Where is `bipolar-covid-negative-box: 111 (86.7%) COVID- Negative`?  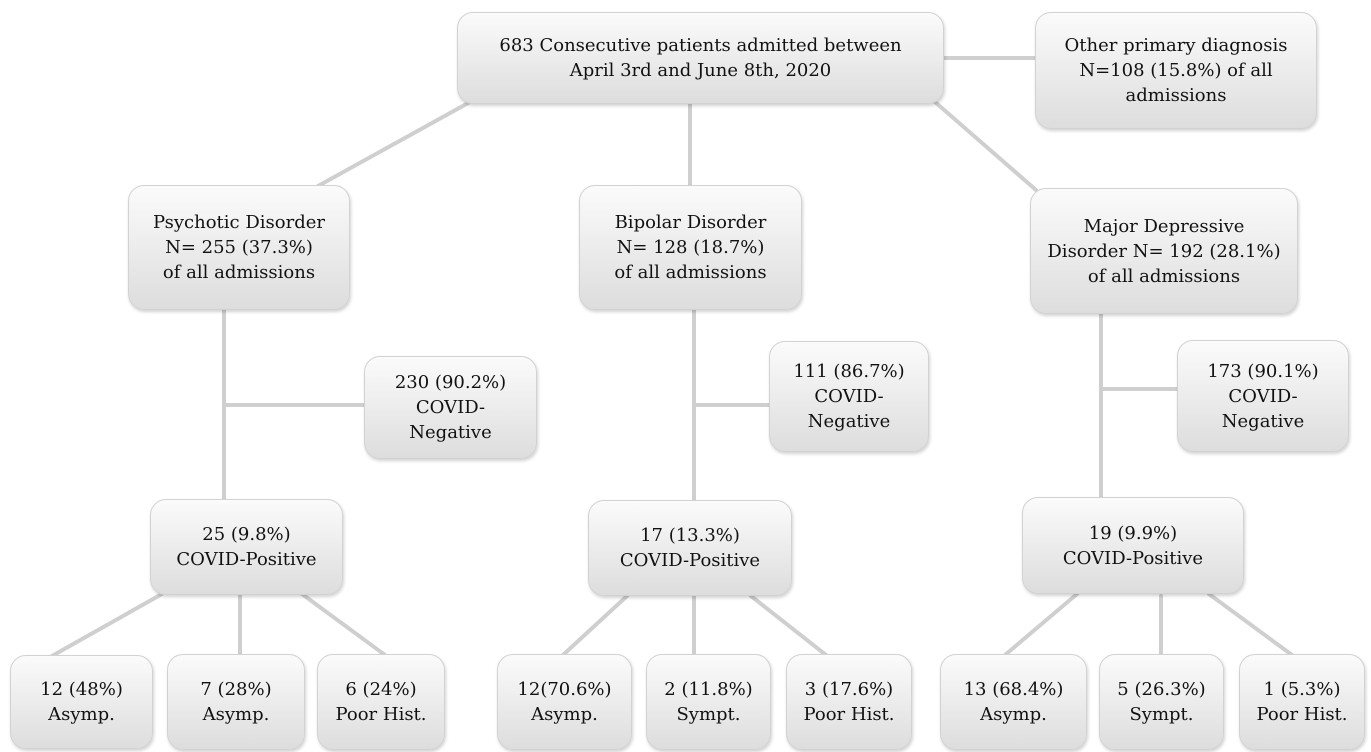 bipolar-covid-negative-box: 111 (86.7%) COVID- Negative is located at coordinates (849, 396).